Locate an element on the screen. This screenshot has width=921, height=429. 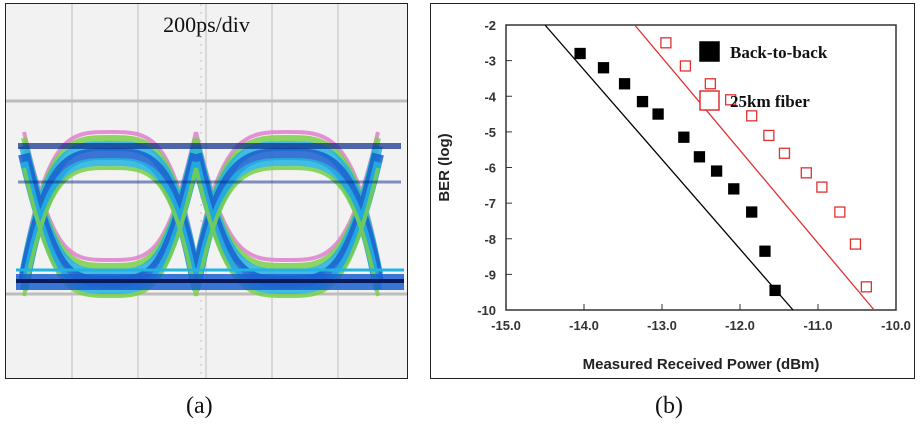
caption-b: (b) is located at coordinates (669, 406).